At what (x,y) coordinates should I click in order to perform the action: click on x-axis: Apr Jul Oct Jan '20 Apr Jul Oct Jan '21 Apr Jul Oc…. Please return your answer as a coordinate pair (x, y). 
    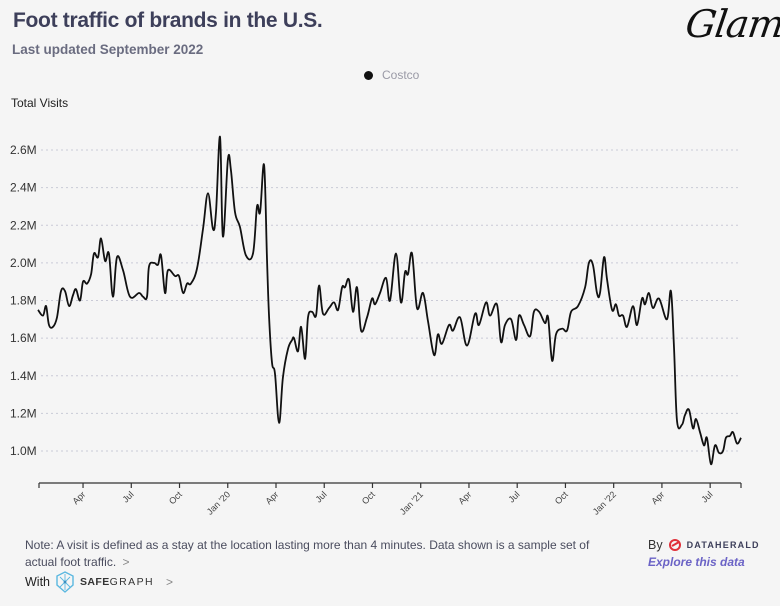
    Looking at the image, I should click on (390, 499).